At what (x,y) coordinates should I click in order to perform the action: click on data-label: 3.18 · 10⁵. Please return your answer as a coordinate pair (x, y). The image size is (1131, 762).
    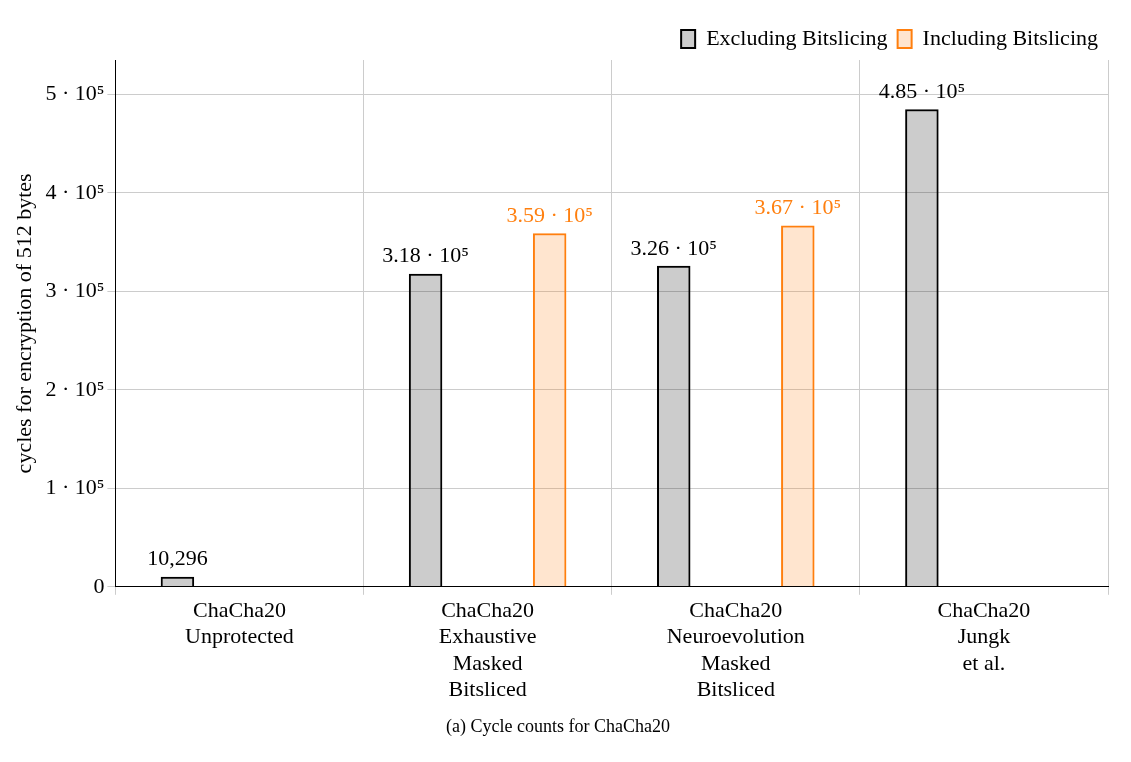
    Looking at the image, I should click on (425, 255).